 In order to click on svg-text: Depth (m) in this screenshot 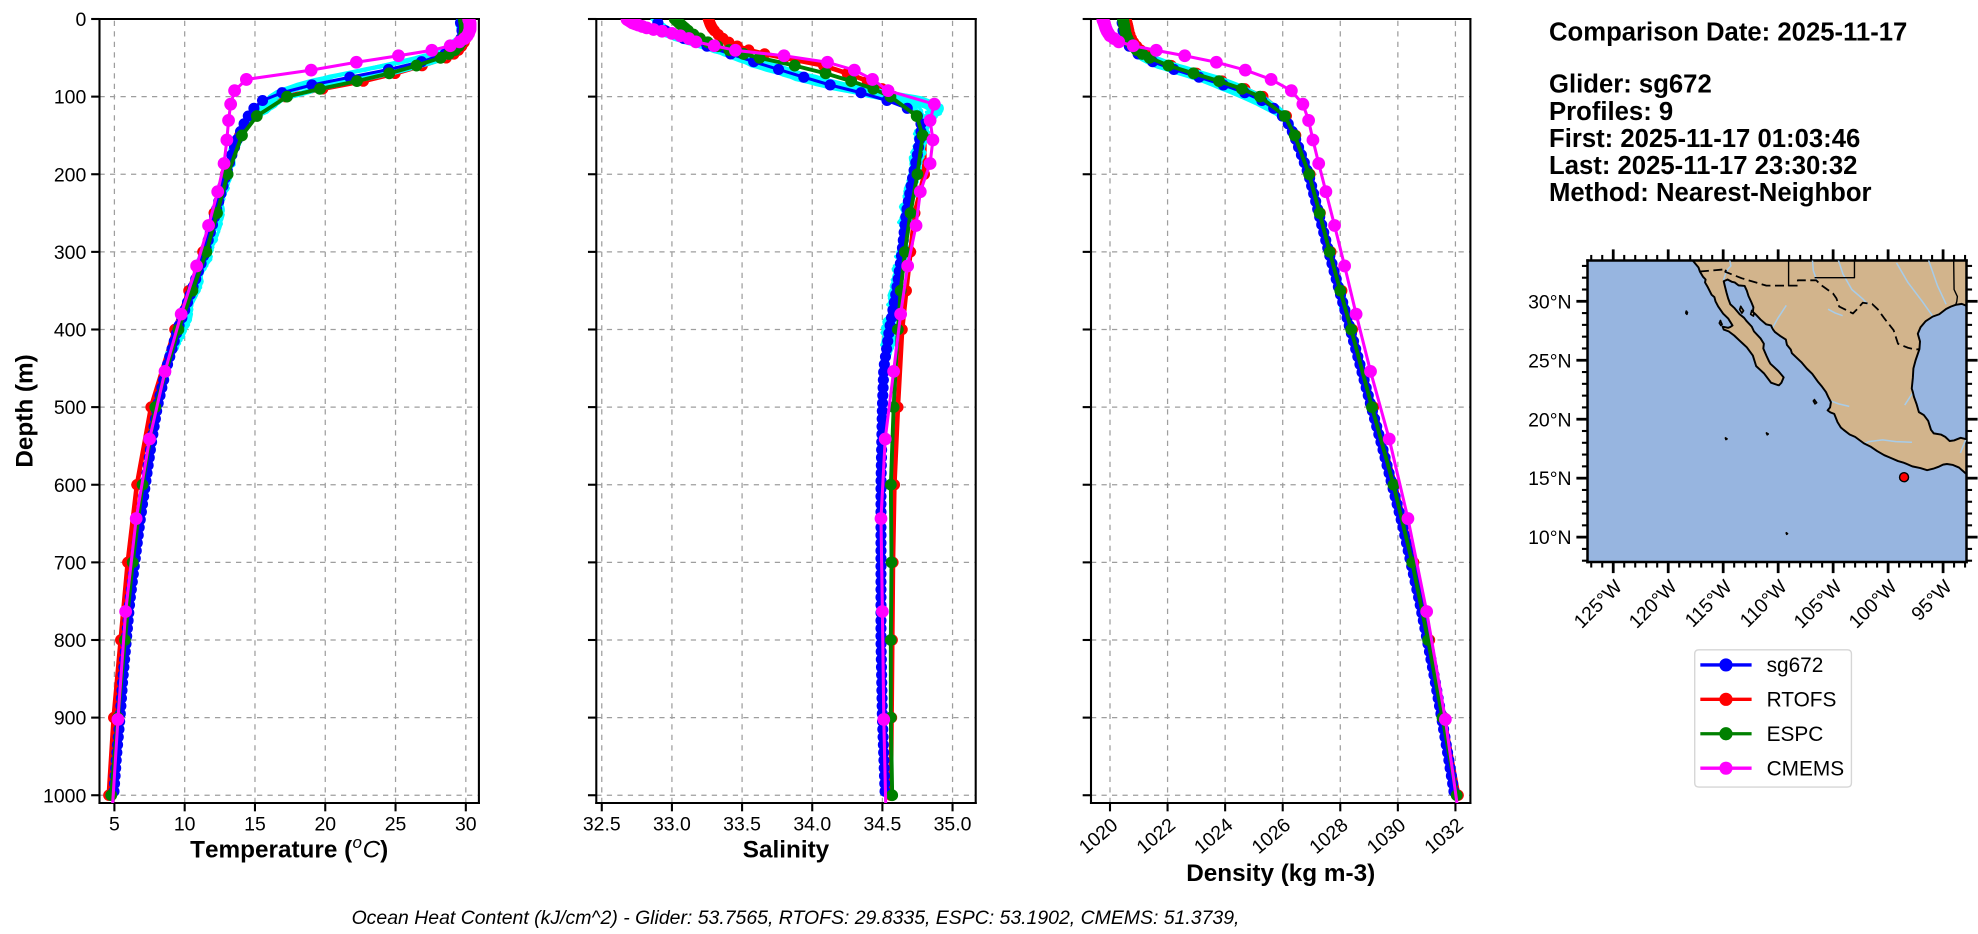, I will do `click(24, 410)`.